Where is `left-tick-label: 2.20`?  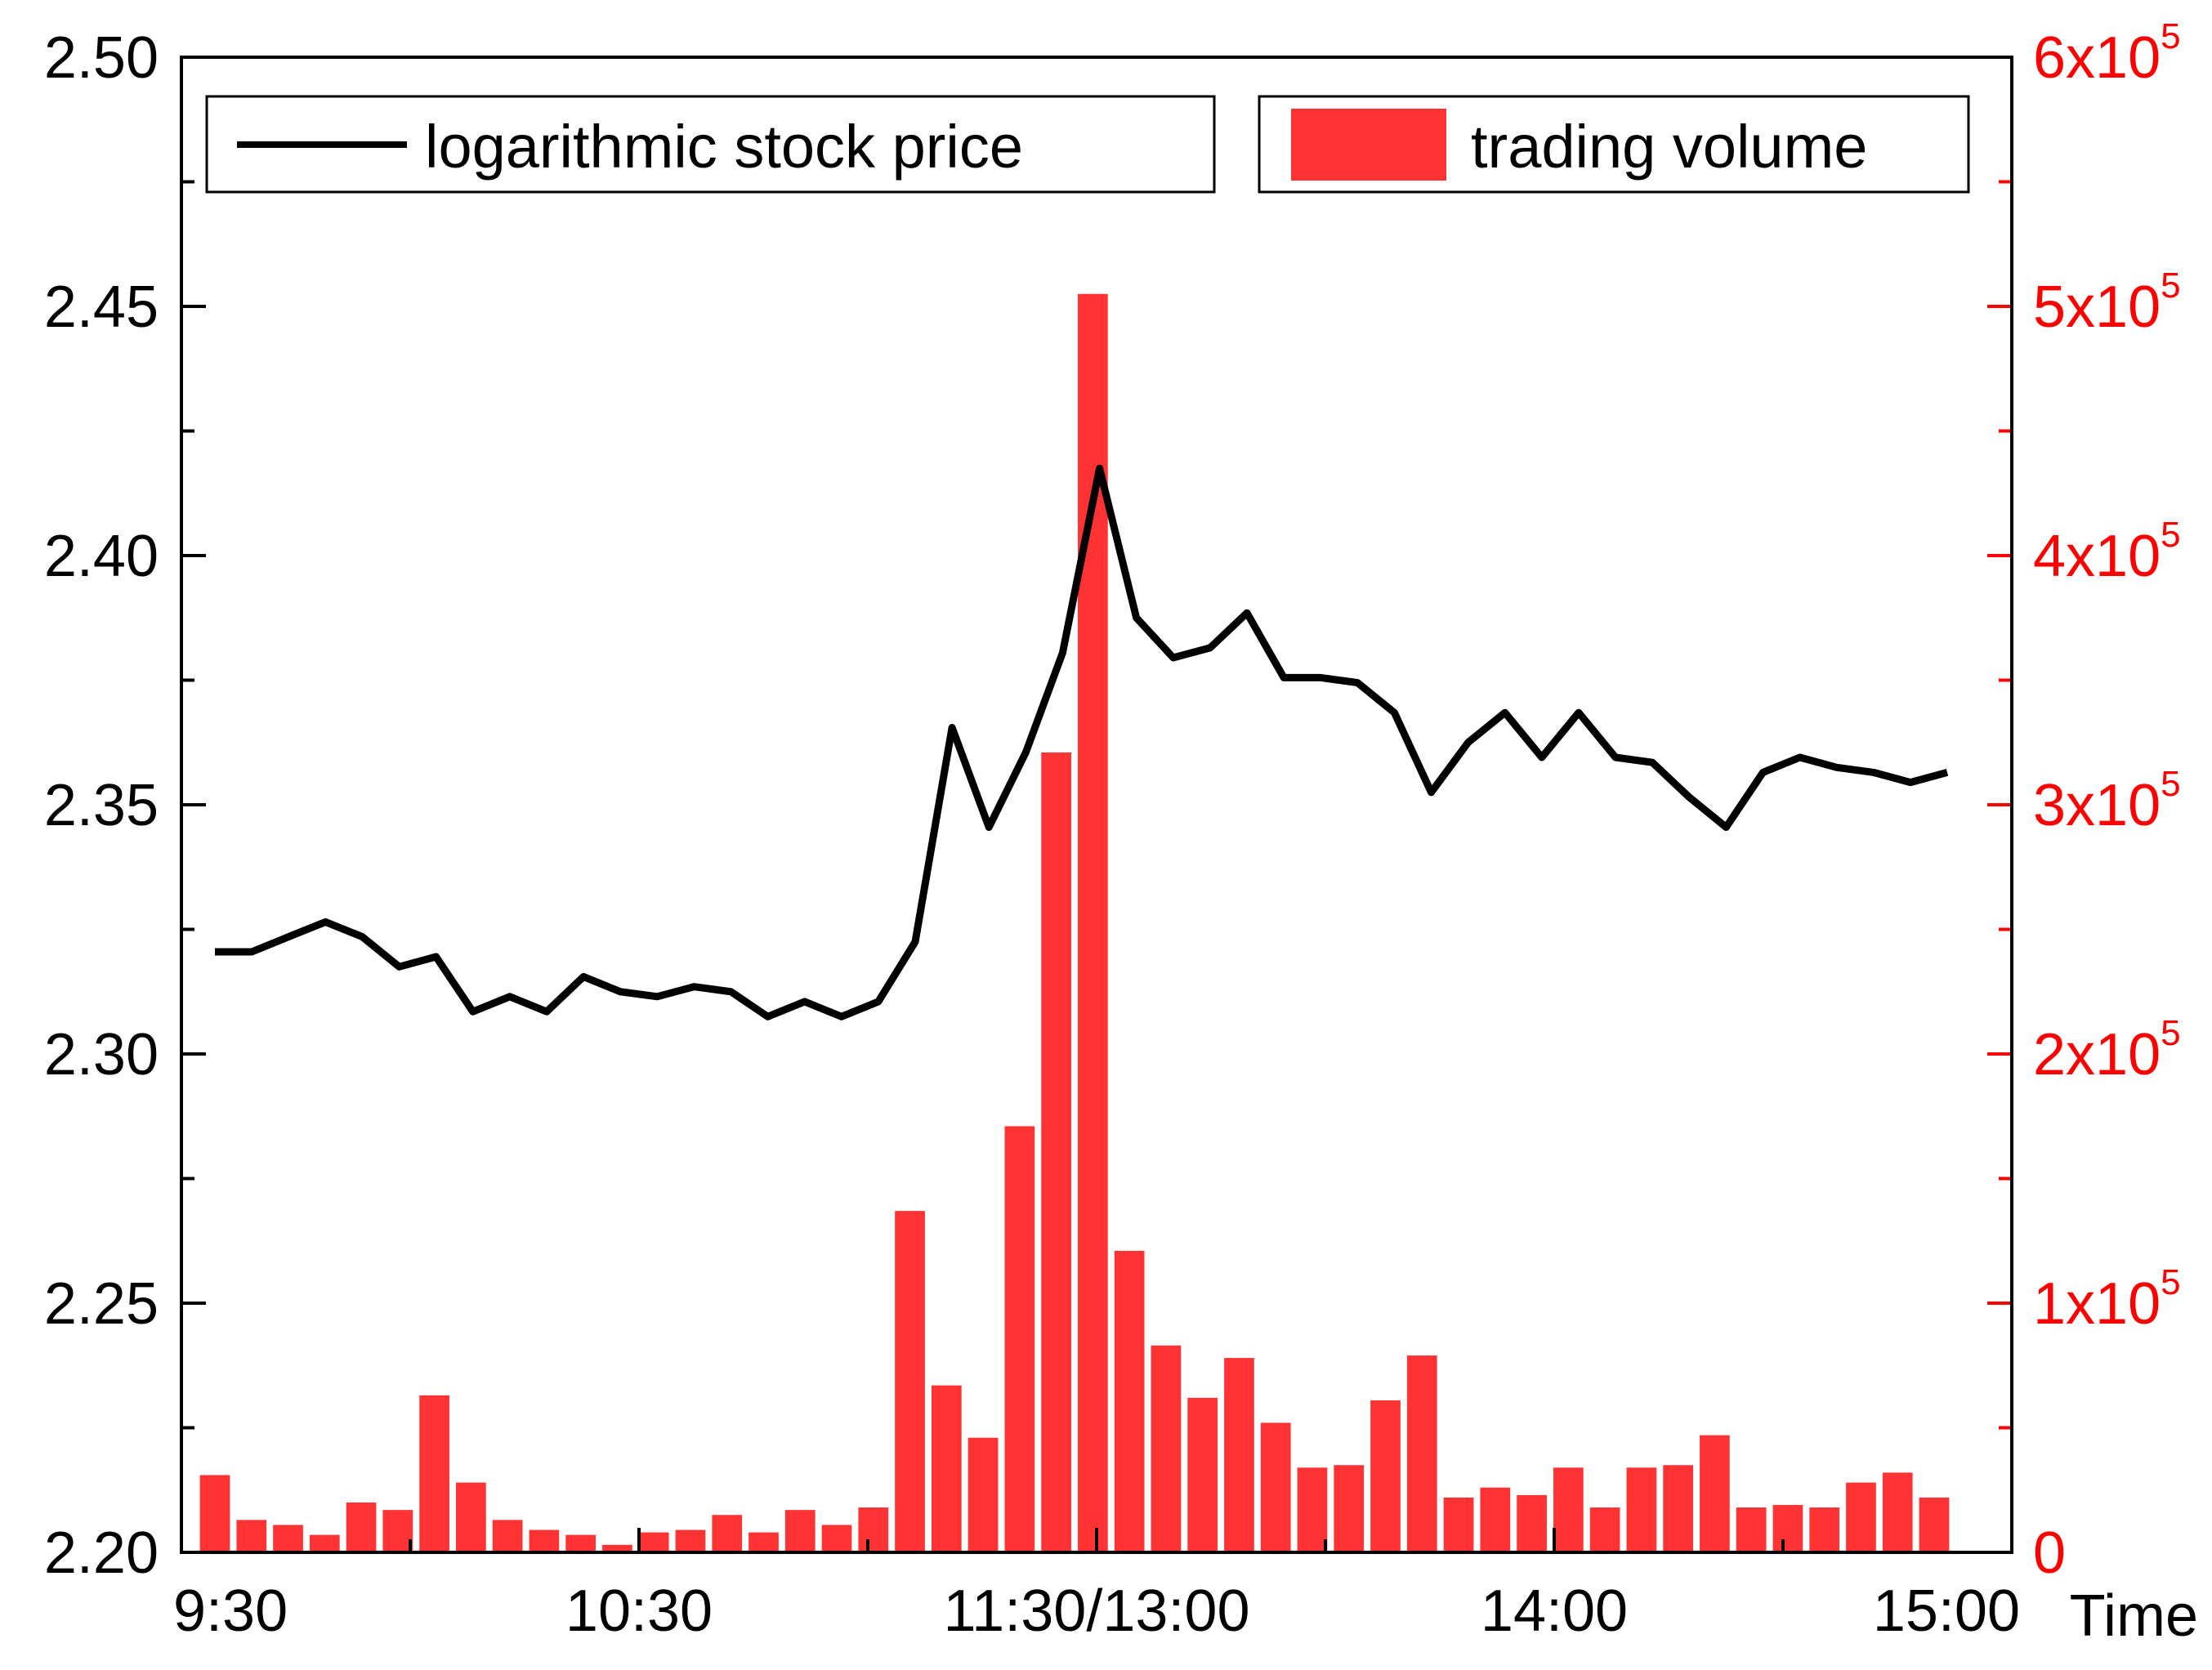
left-tick-label: 2.20 is located at coordinates (101, 1553).